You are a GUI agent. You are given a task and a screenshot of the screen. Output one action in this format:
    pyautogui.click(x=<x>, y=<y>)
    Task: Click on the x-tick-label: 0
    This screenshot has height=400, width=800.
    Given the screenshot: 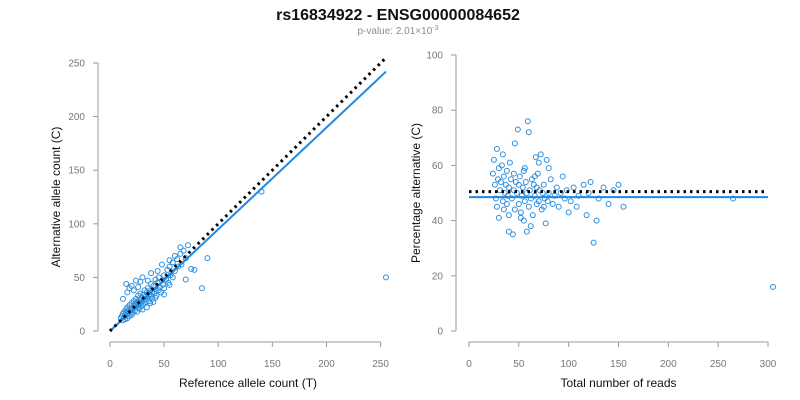 What is the action you would take?
    pyautogui.click(x=469, y=364)
    